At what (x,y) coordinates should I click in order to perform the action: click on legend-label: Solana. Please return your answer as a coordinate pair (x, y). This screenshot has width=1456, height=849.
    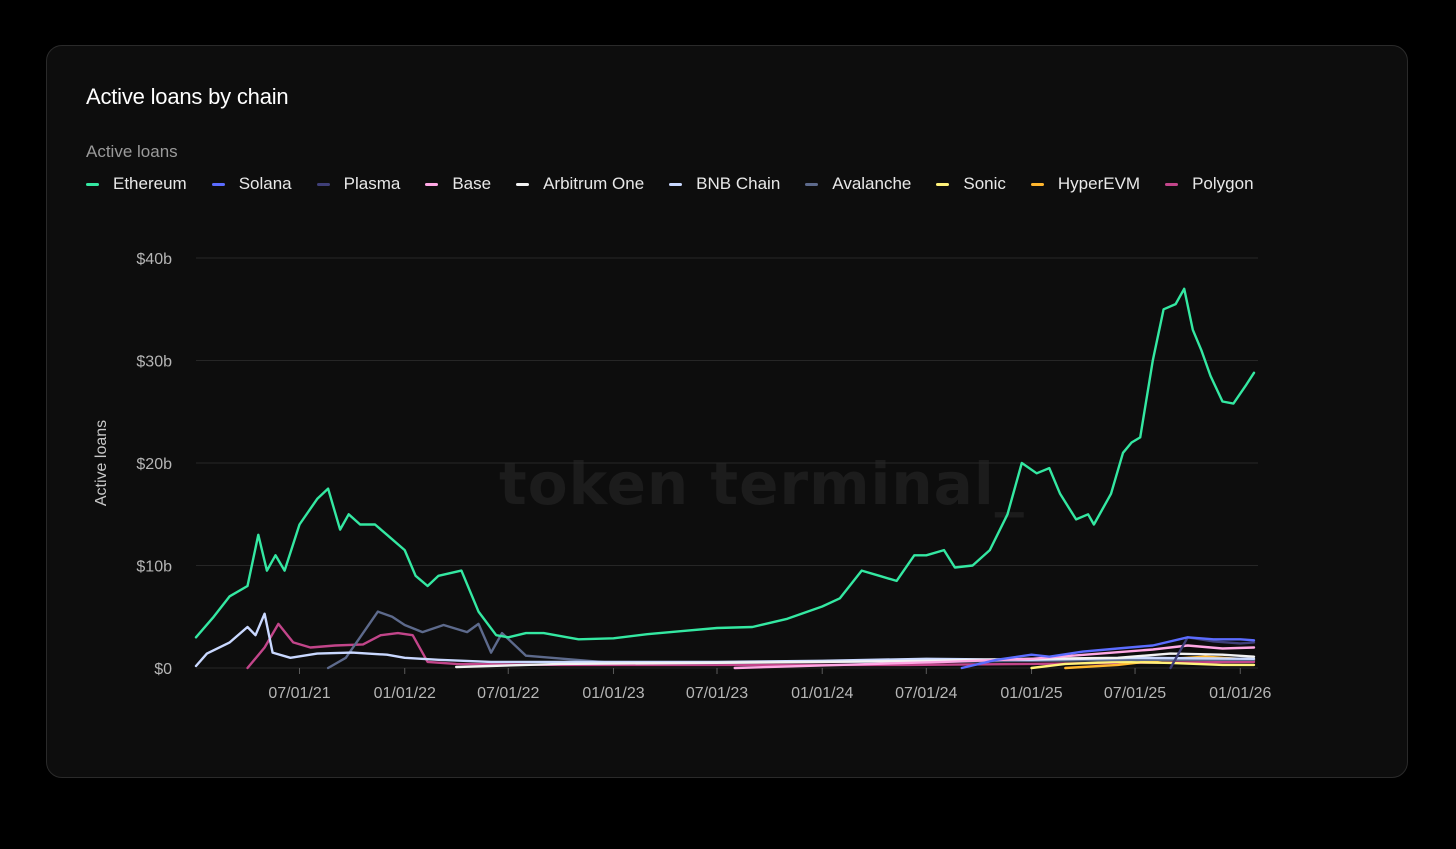
    Looking at the image, I should click on (265, 183).